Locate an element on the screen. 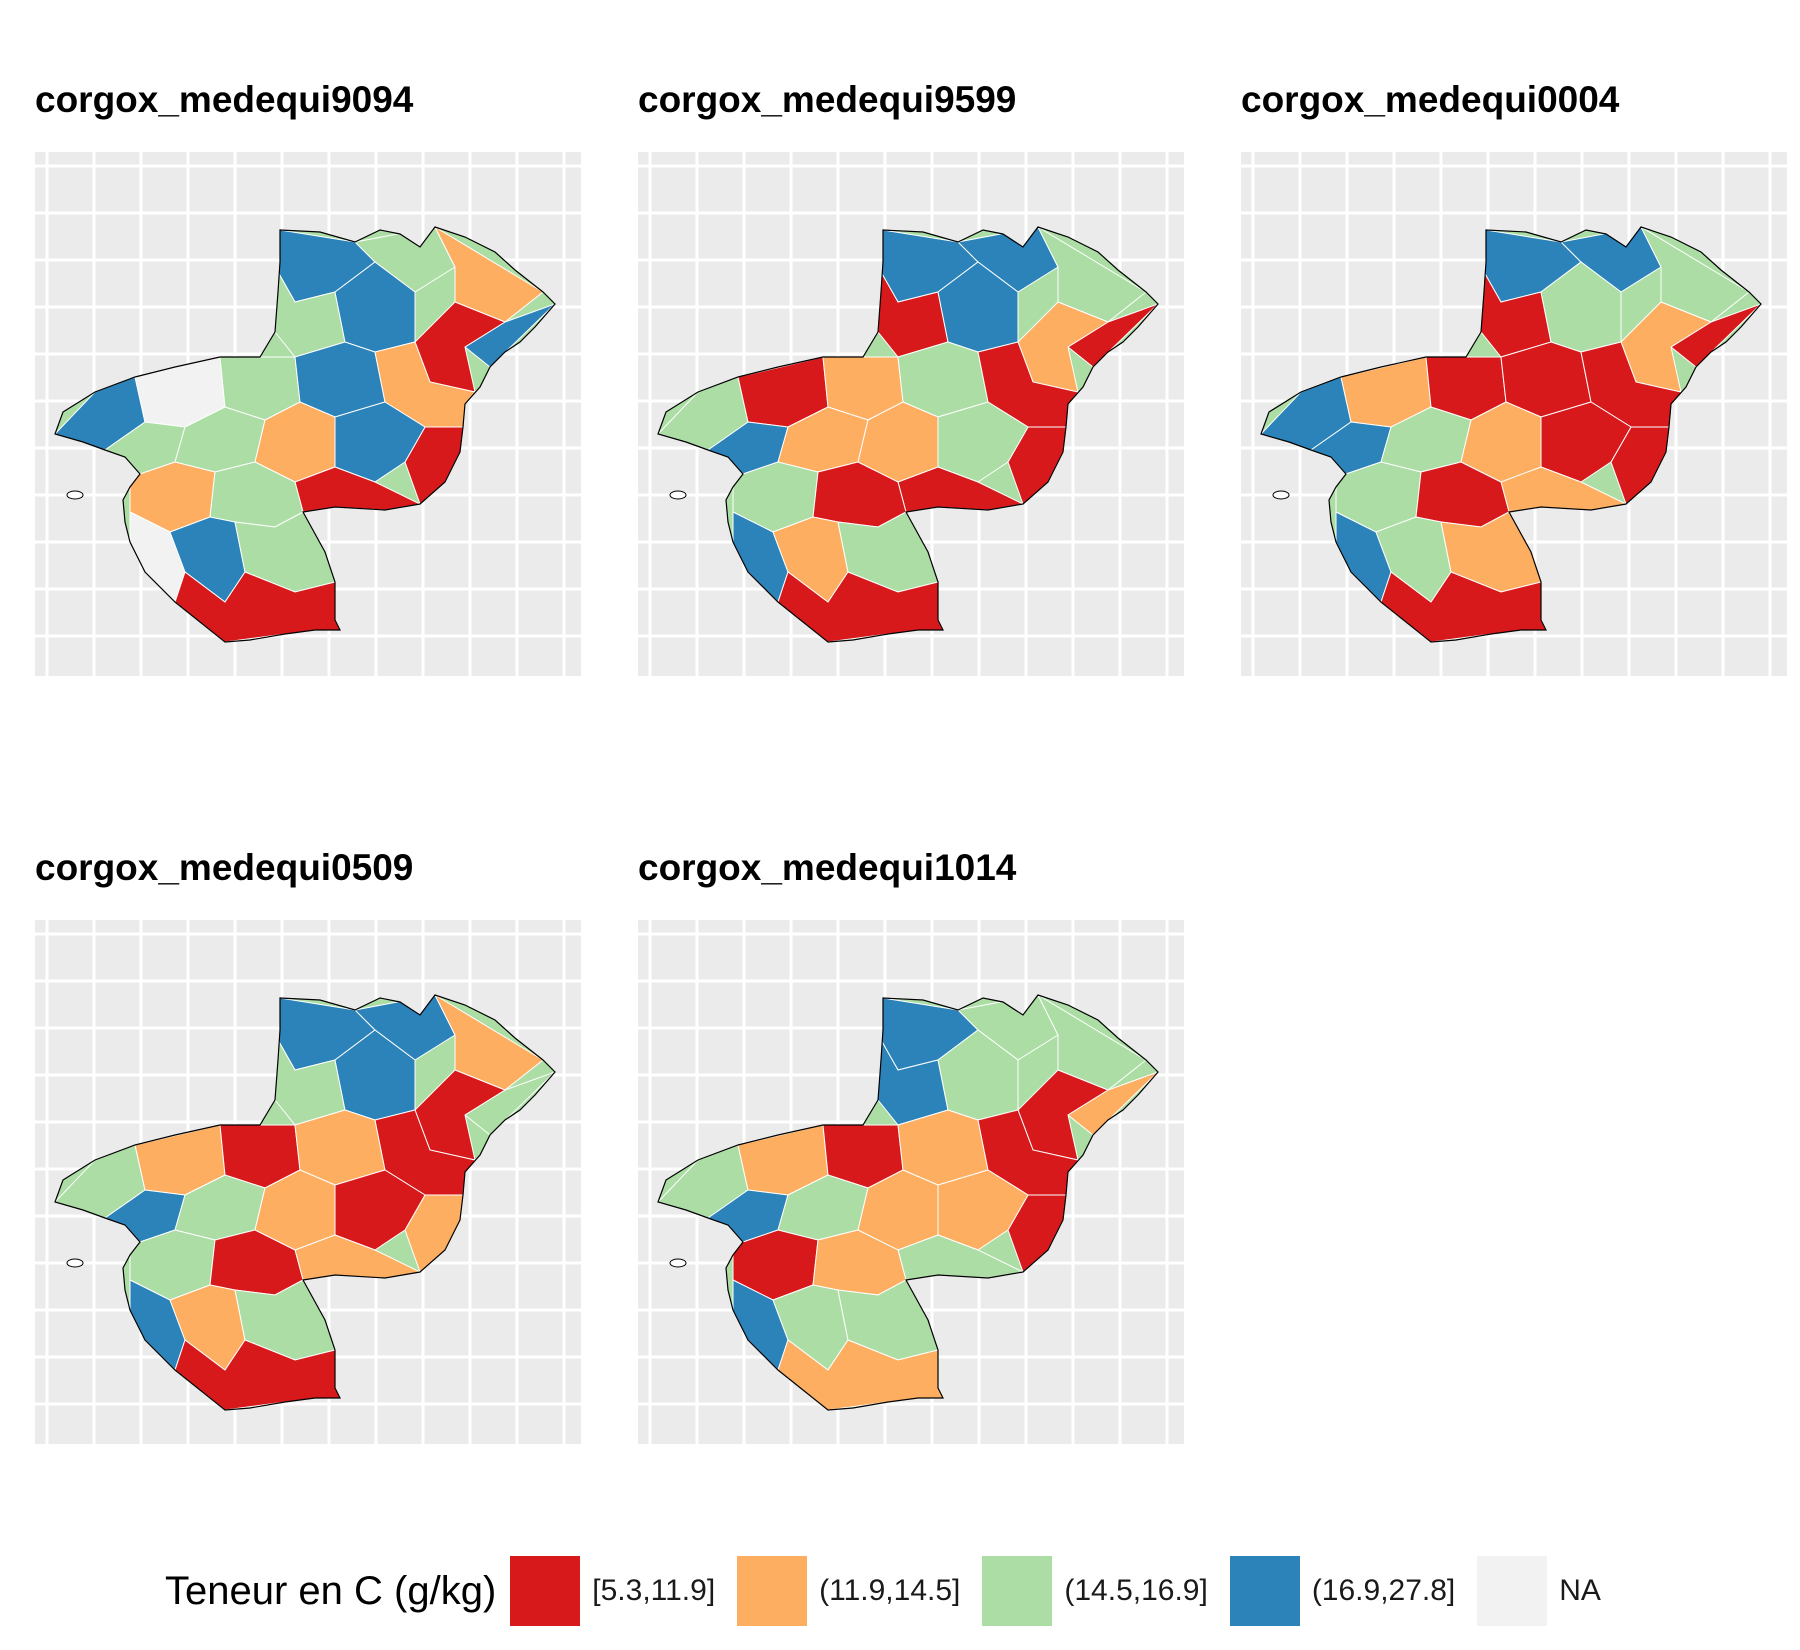 Image resolution: width=1800 pixels, height=1650 pixels. legend-label: (16.9,27.8] is located at coordinates (1383, 1590).